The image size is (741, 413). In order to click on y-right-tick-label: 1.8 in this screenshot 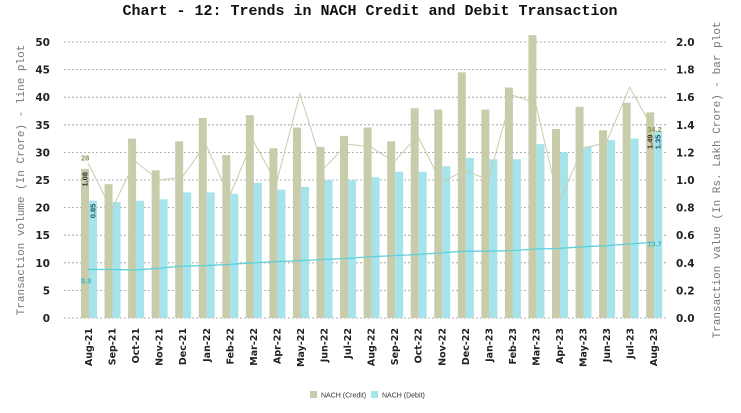, I will do `click(685, 71)`.